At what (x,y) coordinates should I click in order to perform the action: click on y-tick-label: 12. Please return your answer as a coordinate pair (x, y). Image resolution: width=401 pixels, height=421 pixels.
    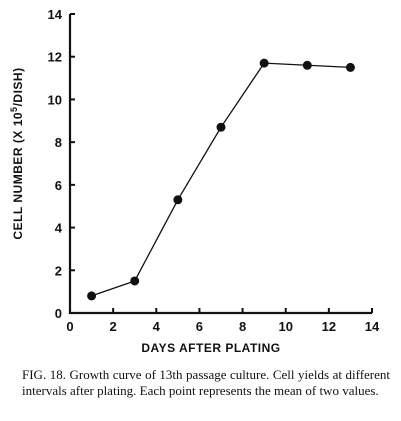
    Looking at the image, I should click on (55, 57).